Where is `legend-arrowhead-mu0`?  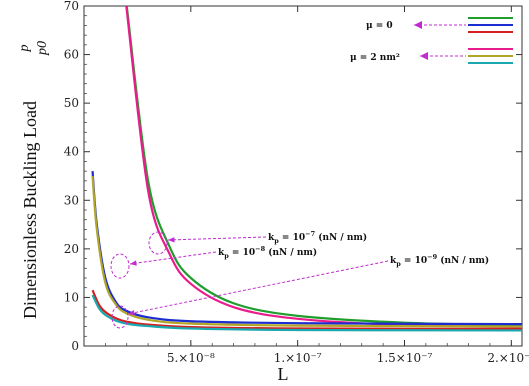
legend-arrowhead-mu0 is located at coordinates (418, 25).